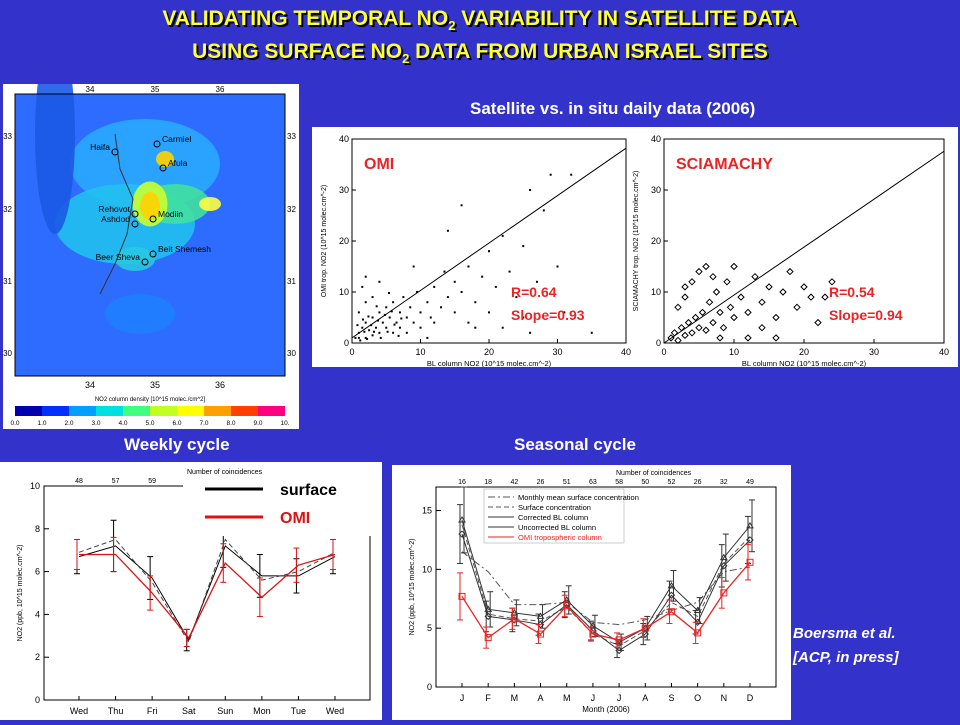 The height and width of the screenshot is (725, 960). What do you see at coordinates (593, 482) in the screenshot?
I see `coincidence-count: 63` at bounding box center [593, 482].